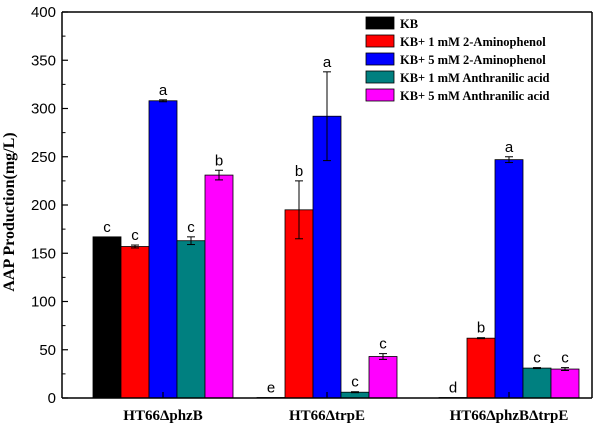 Image resolution: width=598 pixels, height=433 pixels. What do you see at coordinates (52, 398) in the screenshot?
I see `y-tick-label: 0` at bounding box center [52, 398].